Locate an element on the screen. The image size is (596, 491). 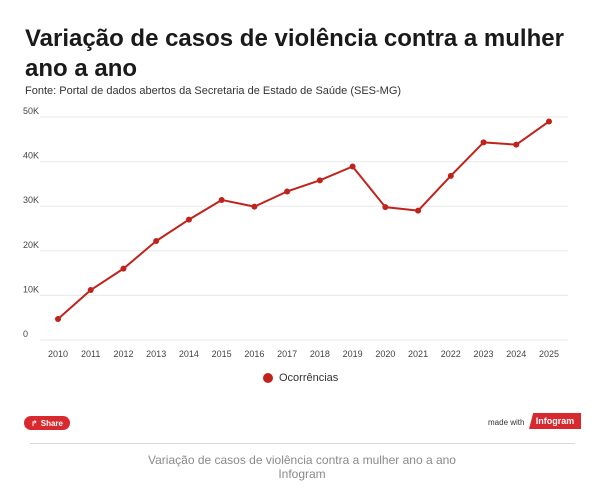
x-tick-label: 2016 is located at coordinates (254, 354).